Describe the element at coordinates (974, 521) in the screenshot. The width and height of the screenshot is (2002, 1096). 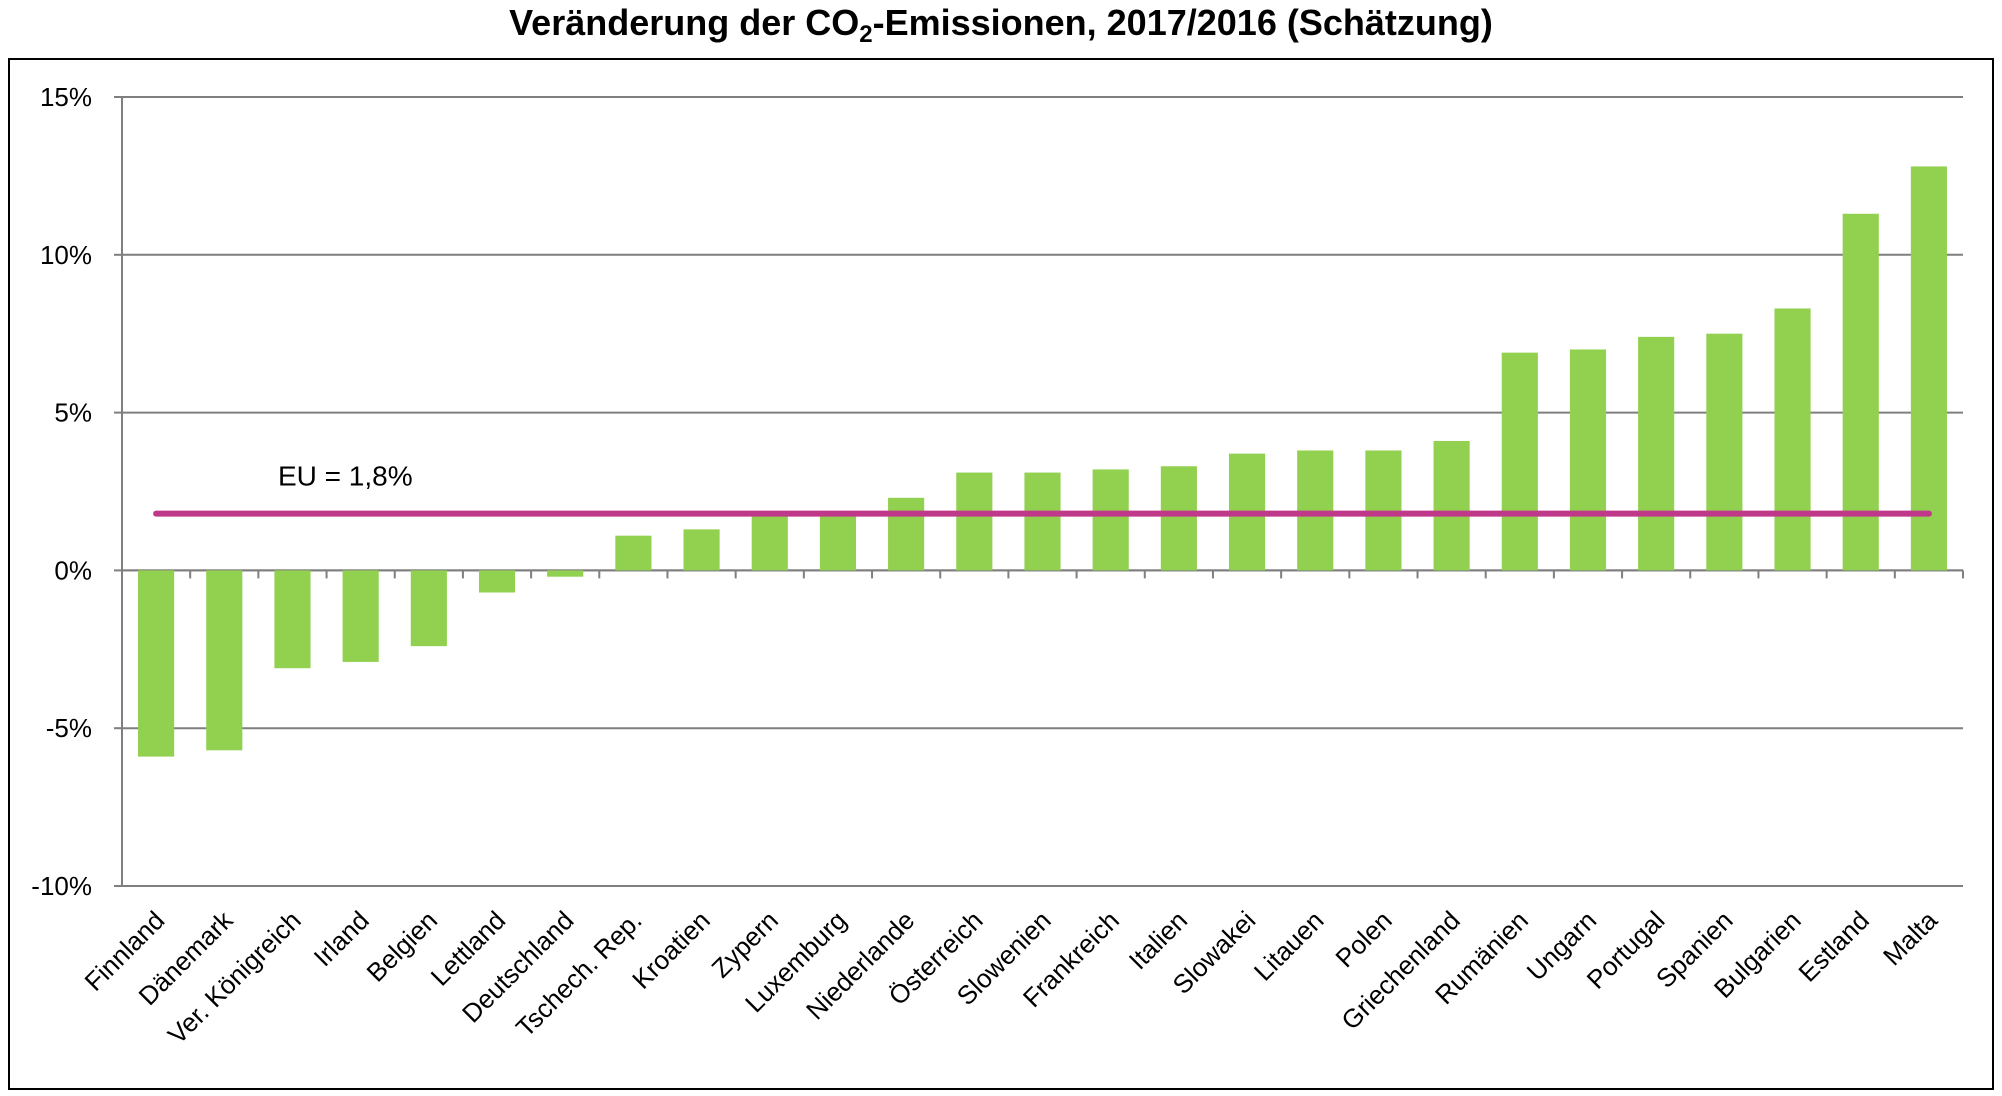
I see `bar-österreich` at that location.